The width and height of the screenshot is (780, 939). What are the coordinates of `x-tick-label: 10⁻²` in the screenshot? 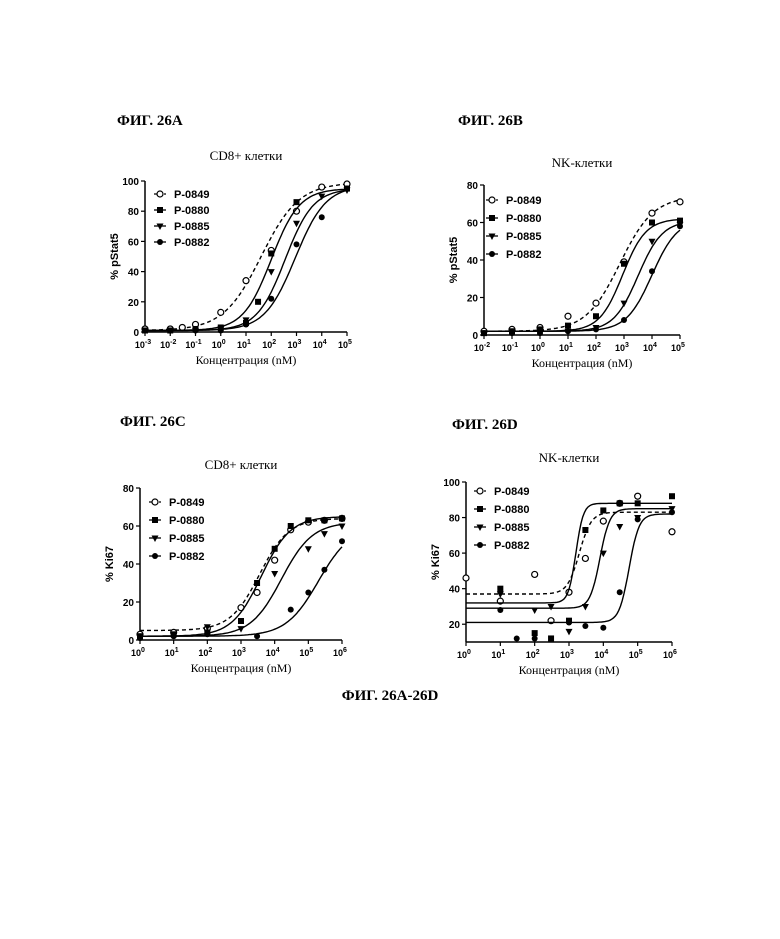 It's located at (482, 347).